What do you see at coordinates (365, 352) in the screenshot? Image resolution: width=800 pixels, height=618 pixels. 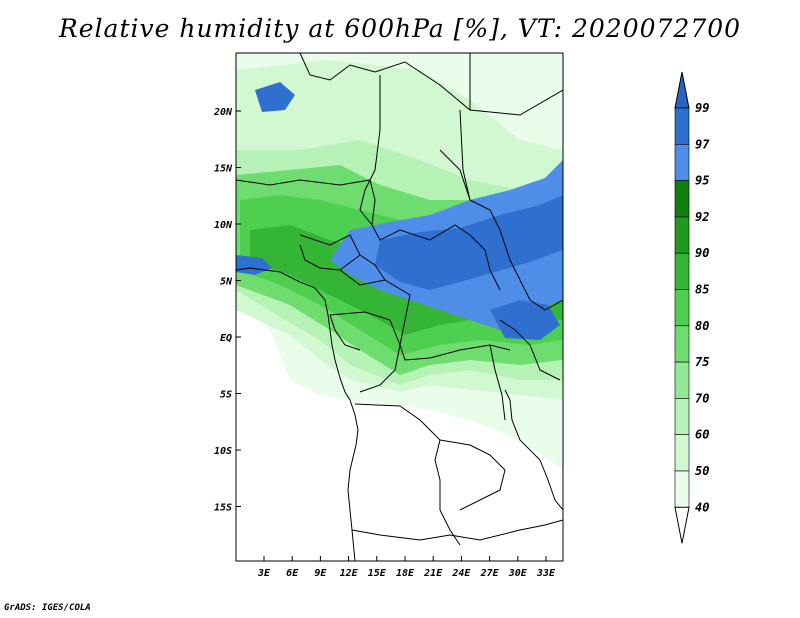 I see `border-congo` at bounding box center [365, 352].